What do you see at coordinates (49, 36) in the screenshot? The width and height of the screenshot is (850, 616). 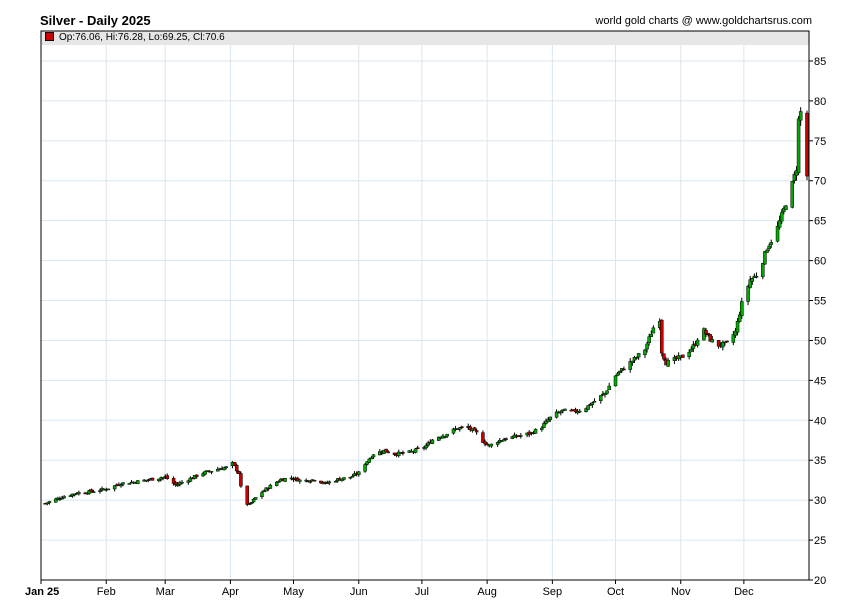 I see `down-candle-swatch-icon` at bounding box center [49, 36].